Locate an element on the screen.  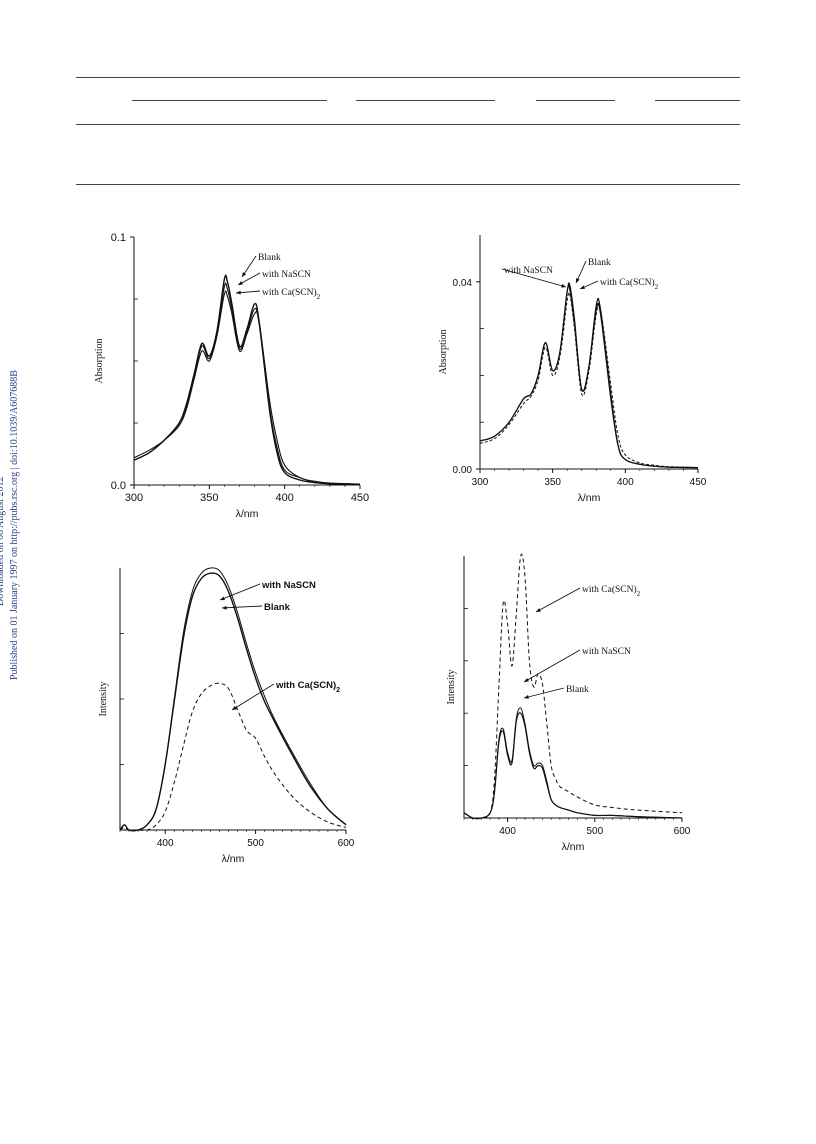
table-bottom-rule is located at coordinates (408, 184).